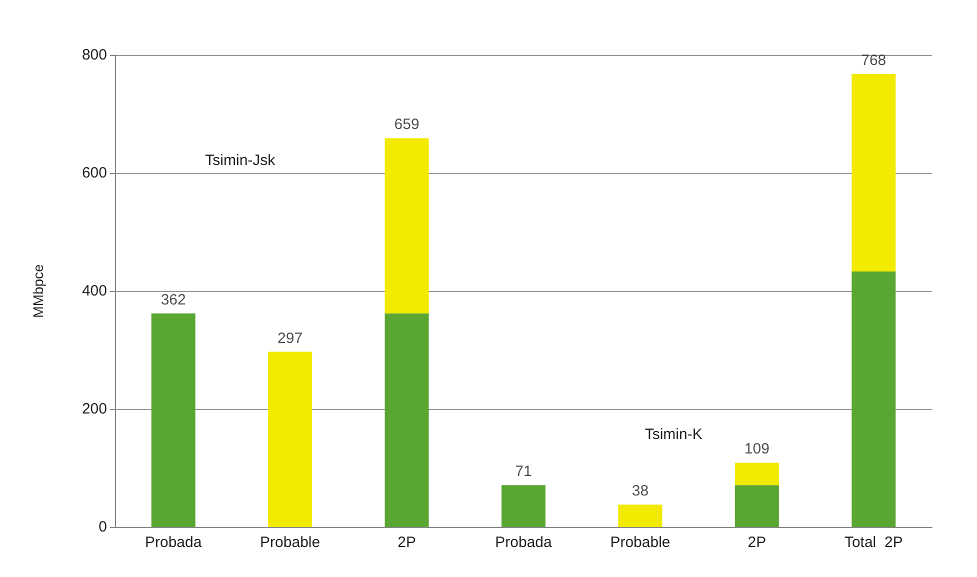  What do you see at coordinates (173, 299) in the screenshot?
I see `total-label: 362` at bounding box center [173, 299].